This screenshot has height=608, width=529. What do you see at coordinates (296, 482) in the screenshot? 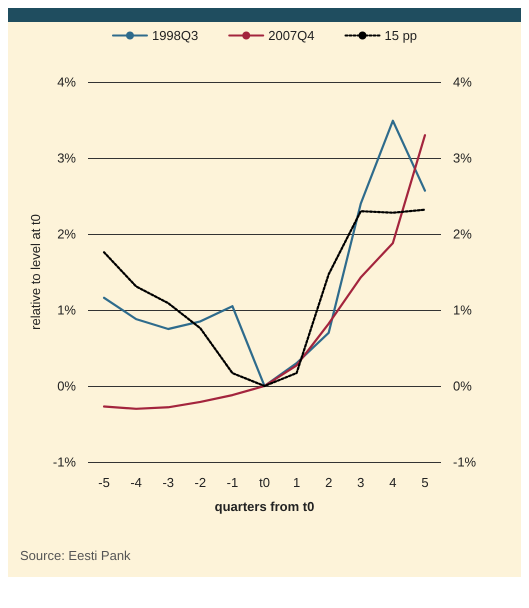
I see `x-tick-label: 1` at bounding box center [296, 482].